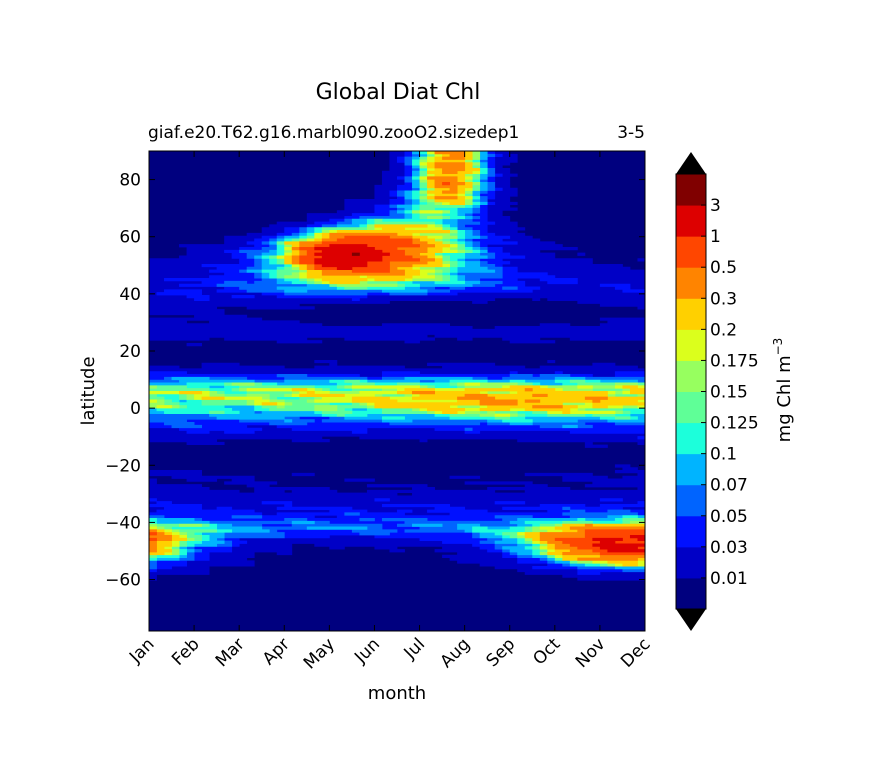 The width and height of the screenshot is (876, 783). I want to click on x-tick-label: Jun, so click(367, 651).